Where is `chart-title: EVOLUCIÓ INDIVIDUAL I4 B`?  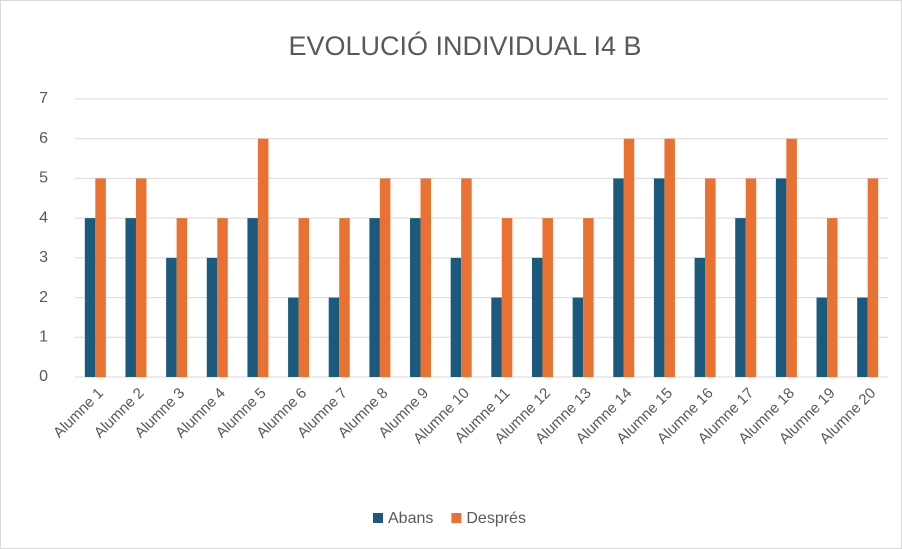 chart-title: EVOLUCIÓ INDIVIDUAL I4 B is located at coordinates (464, 45).